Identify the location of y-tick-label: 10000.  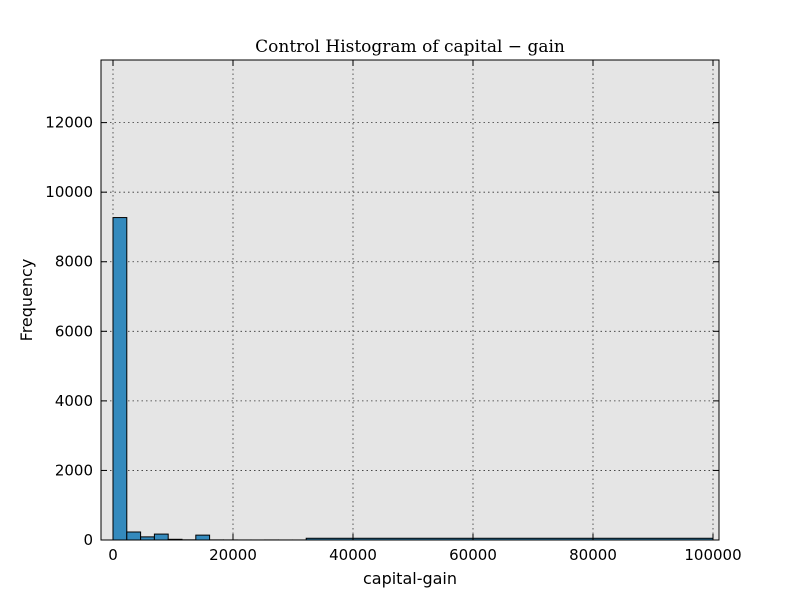
(69, 192).